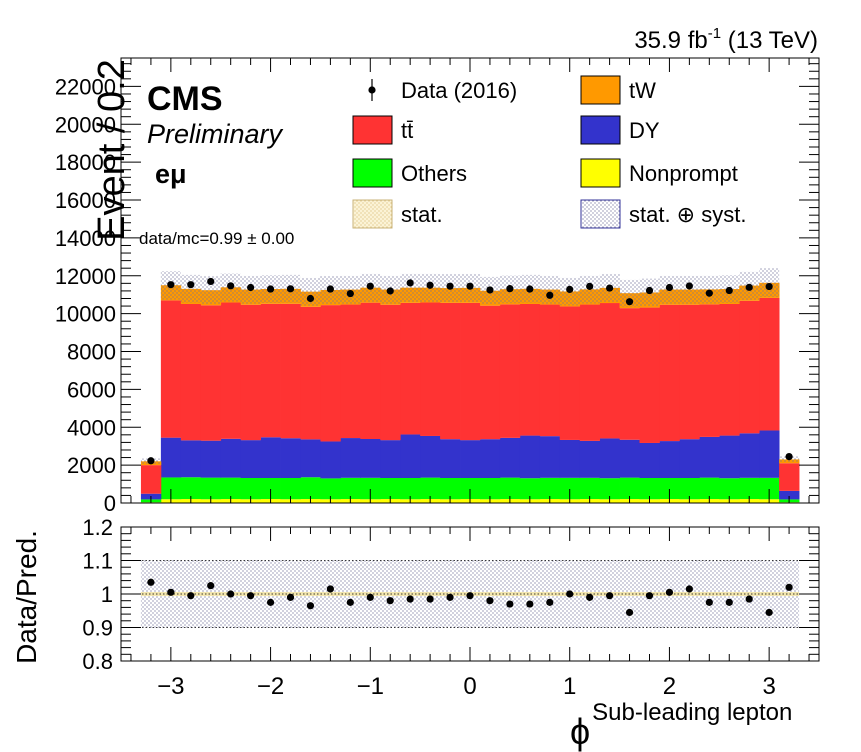 The image size is (861, 752). What do you see at coordinates (85, 162) in the screenshot?
I see `y-tick-label: 18000` at bounding box center [85, 162].